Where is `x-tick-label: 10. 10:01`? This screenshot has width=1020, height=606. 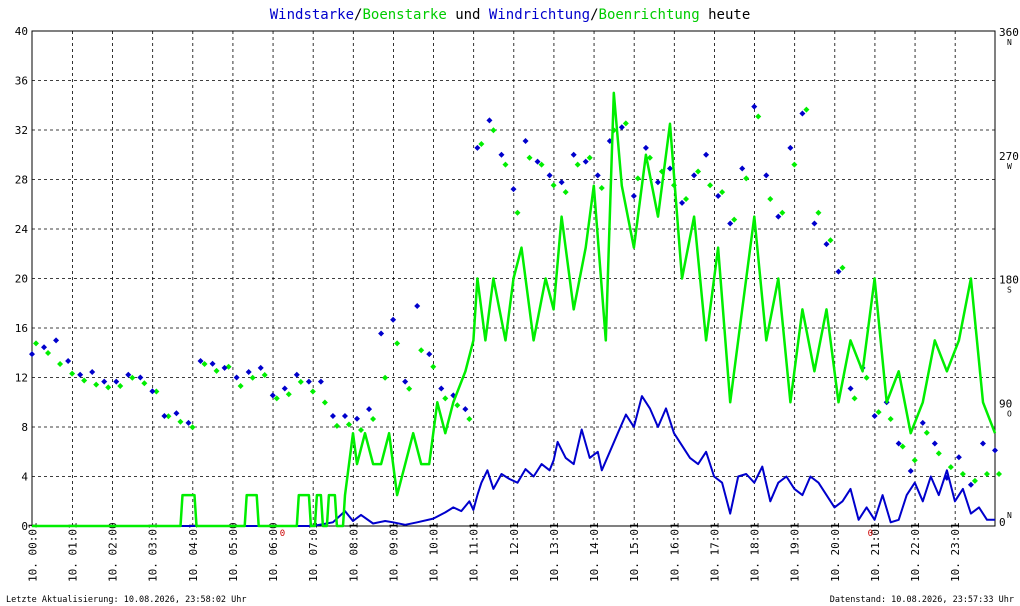
x-tick-label: 10. 10:01 is located at coordinates (434, 552).